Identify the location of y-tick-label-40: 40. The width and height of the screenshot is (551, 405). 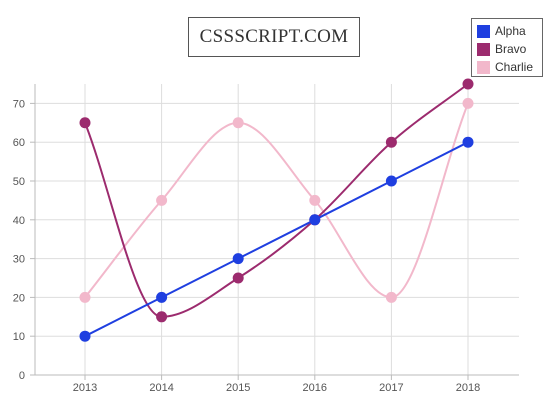
(19, 221).